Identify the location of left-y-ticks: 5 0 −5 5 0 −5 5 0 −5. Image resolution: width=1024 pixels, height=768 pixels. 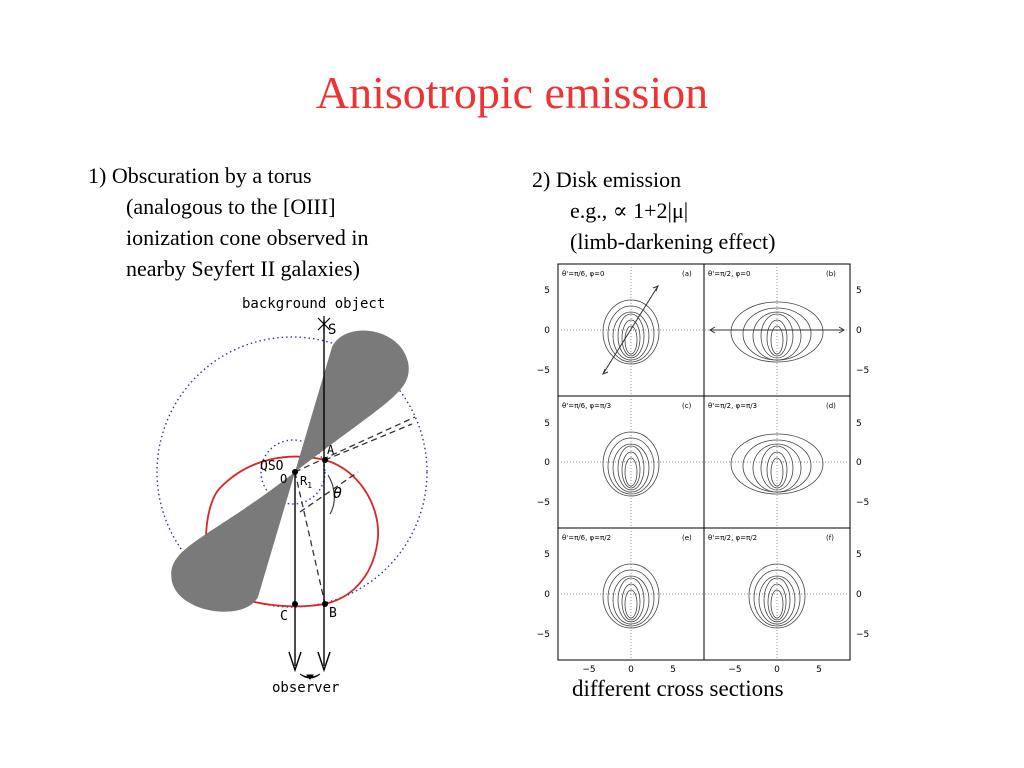
(544, 463).